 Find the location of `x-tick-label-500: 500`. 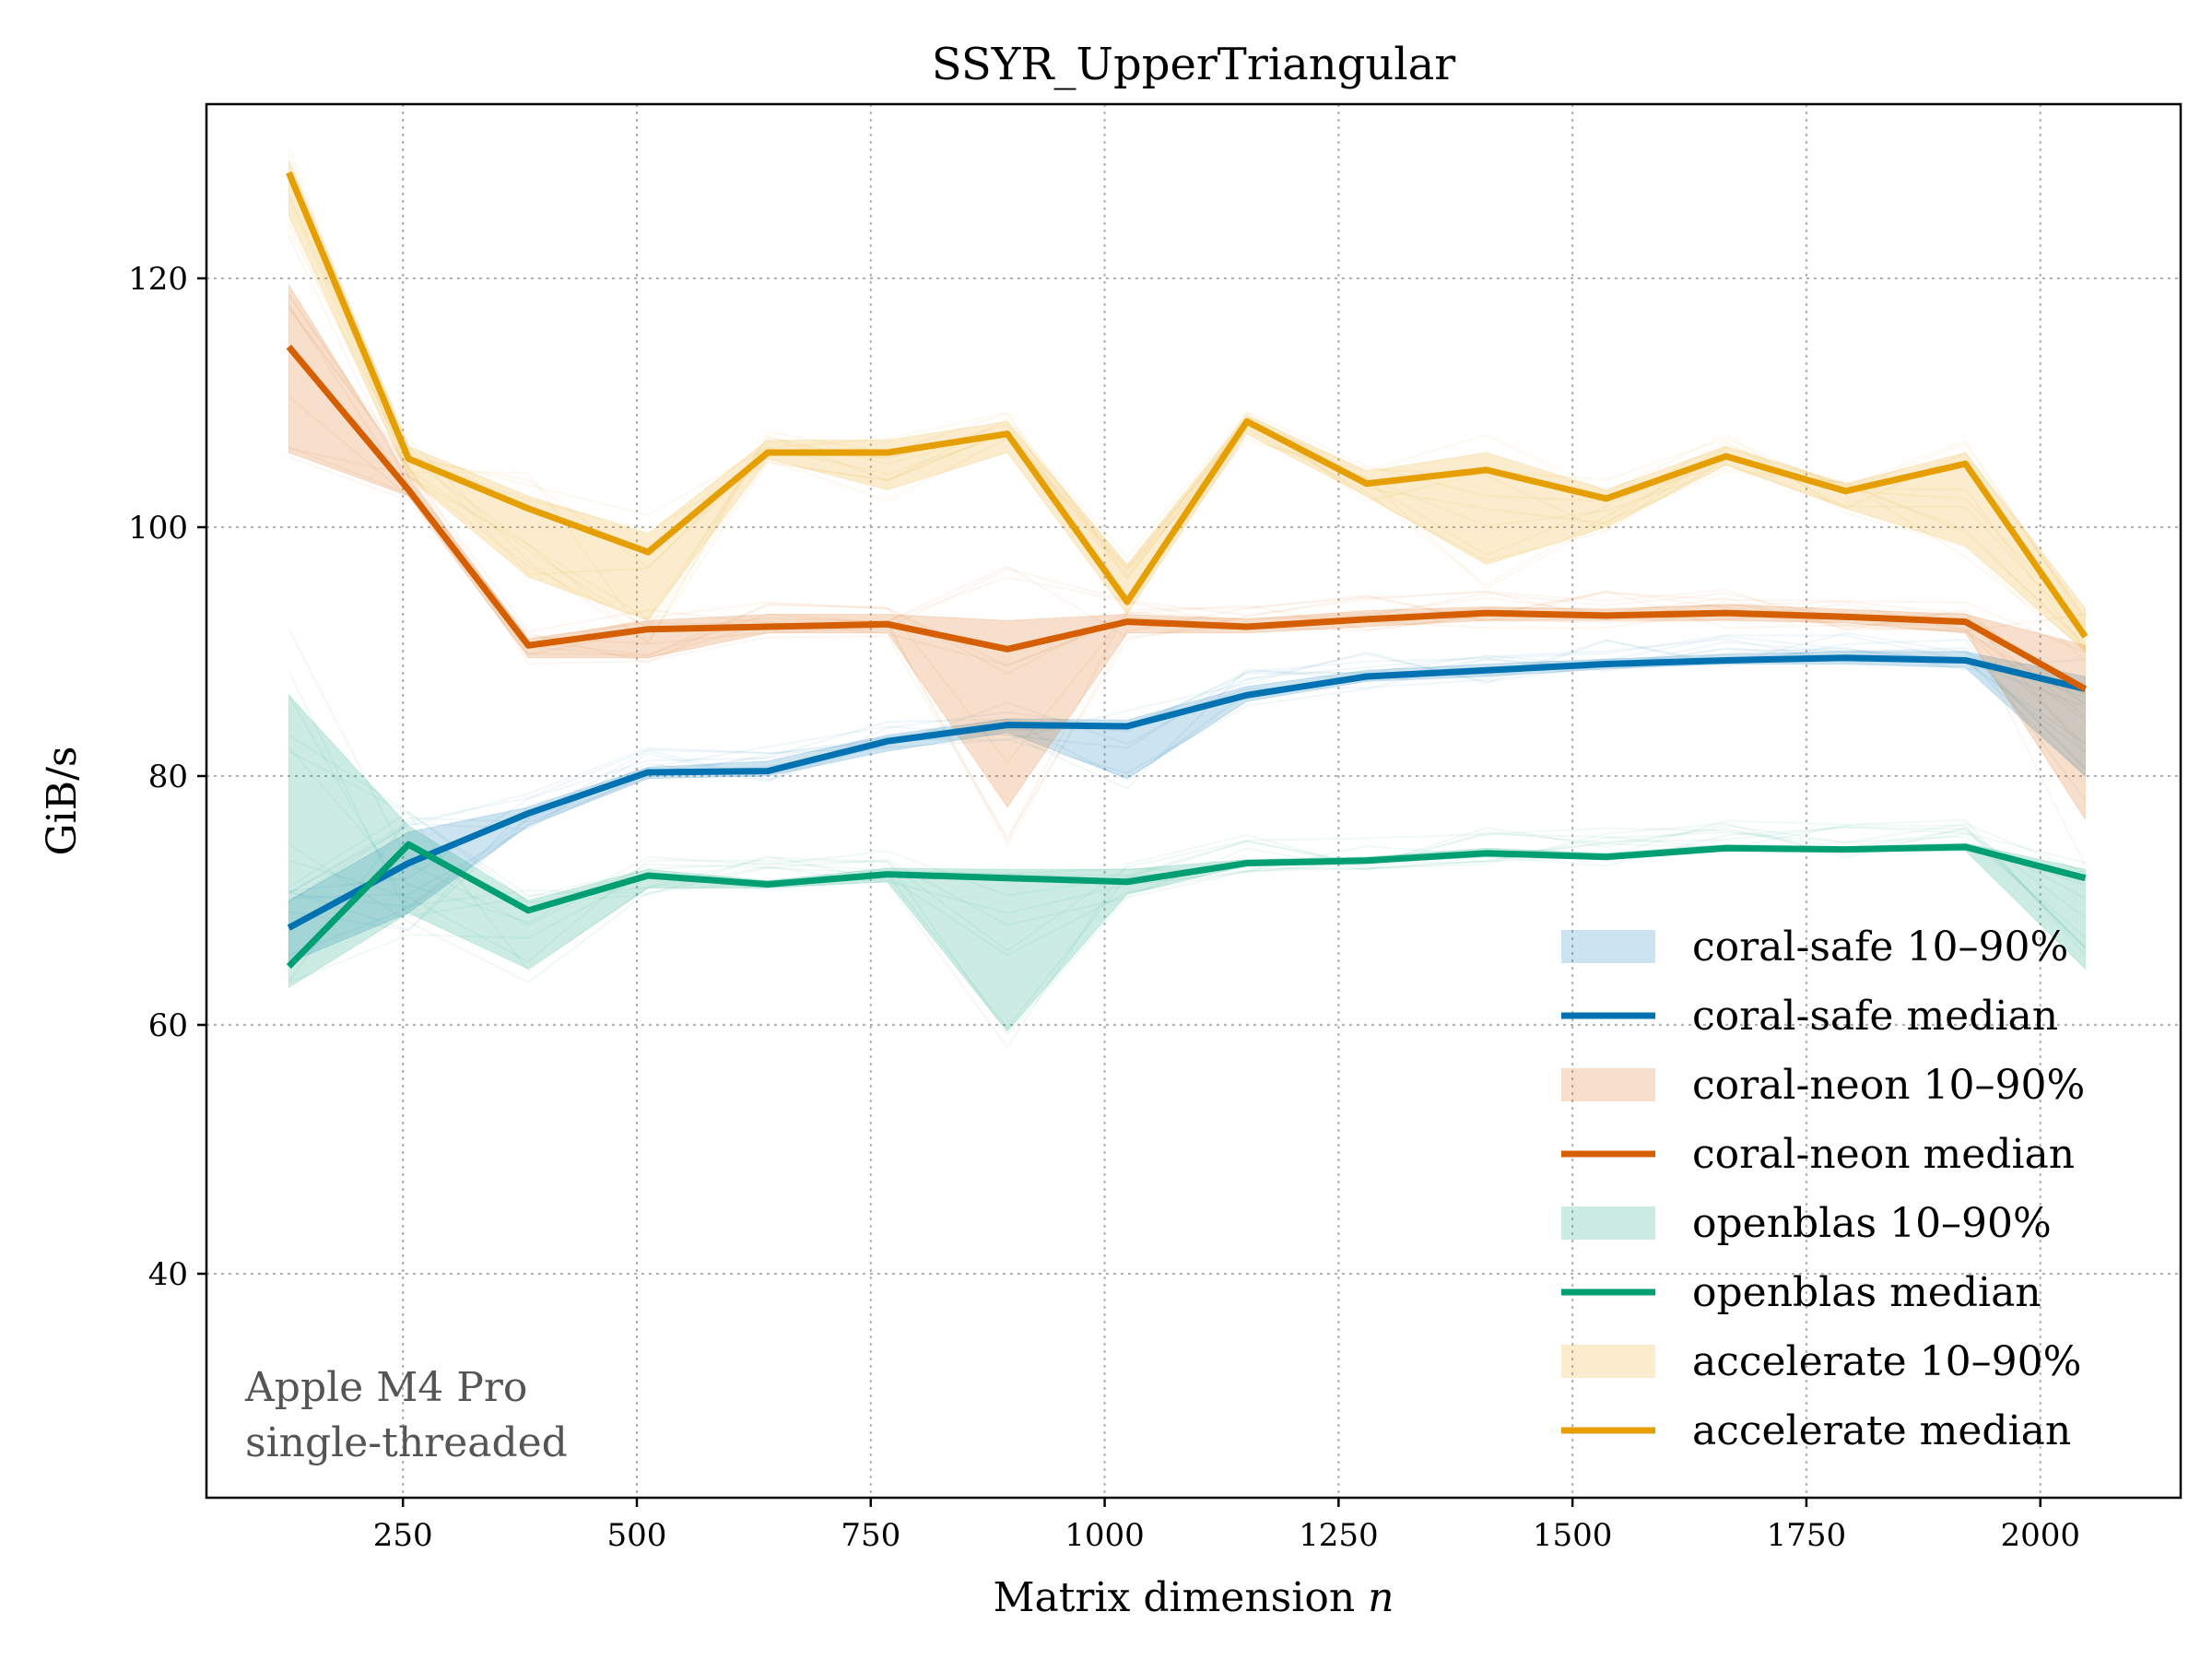

x-tick-label-500: 500 is located at coordinates (637, 1535).